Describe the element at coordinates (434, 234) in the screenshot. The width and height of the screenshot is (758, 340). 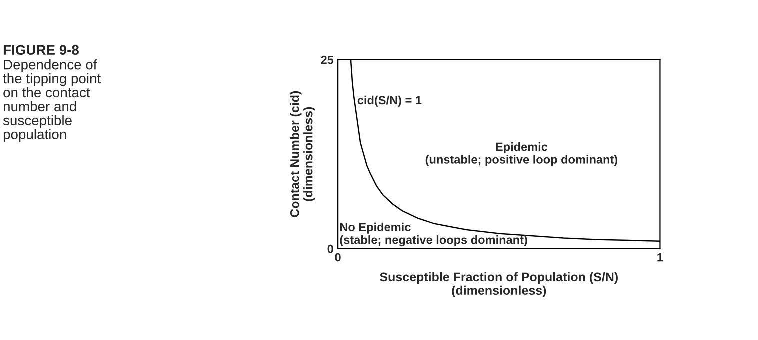
I see `annotation: No Epidemic (stable; negative loops dominant)` at that location.